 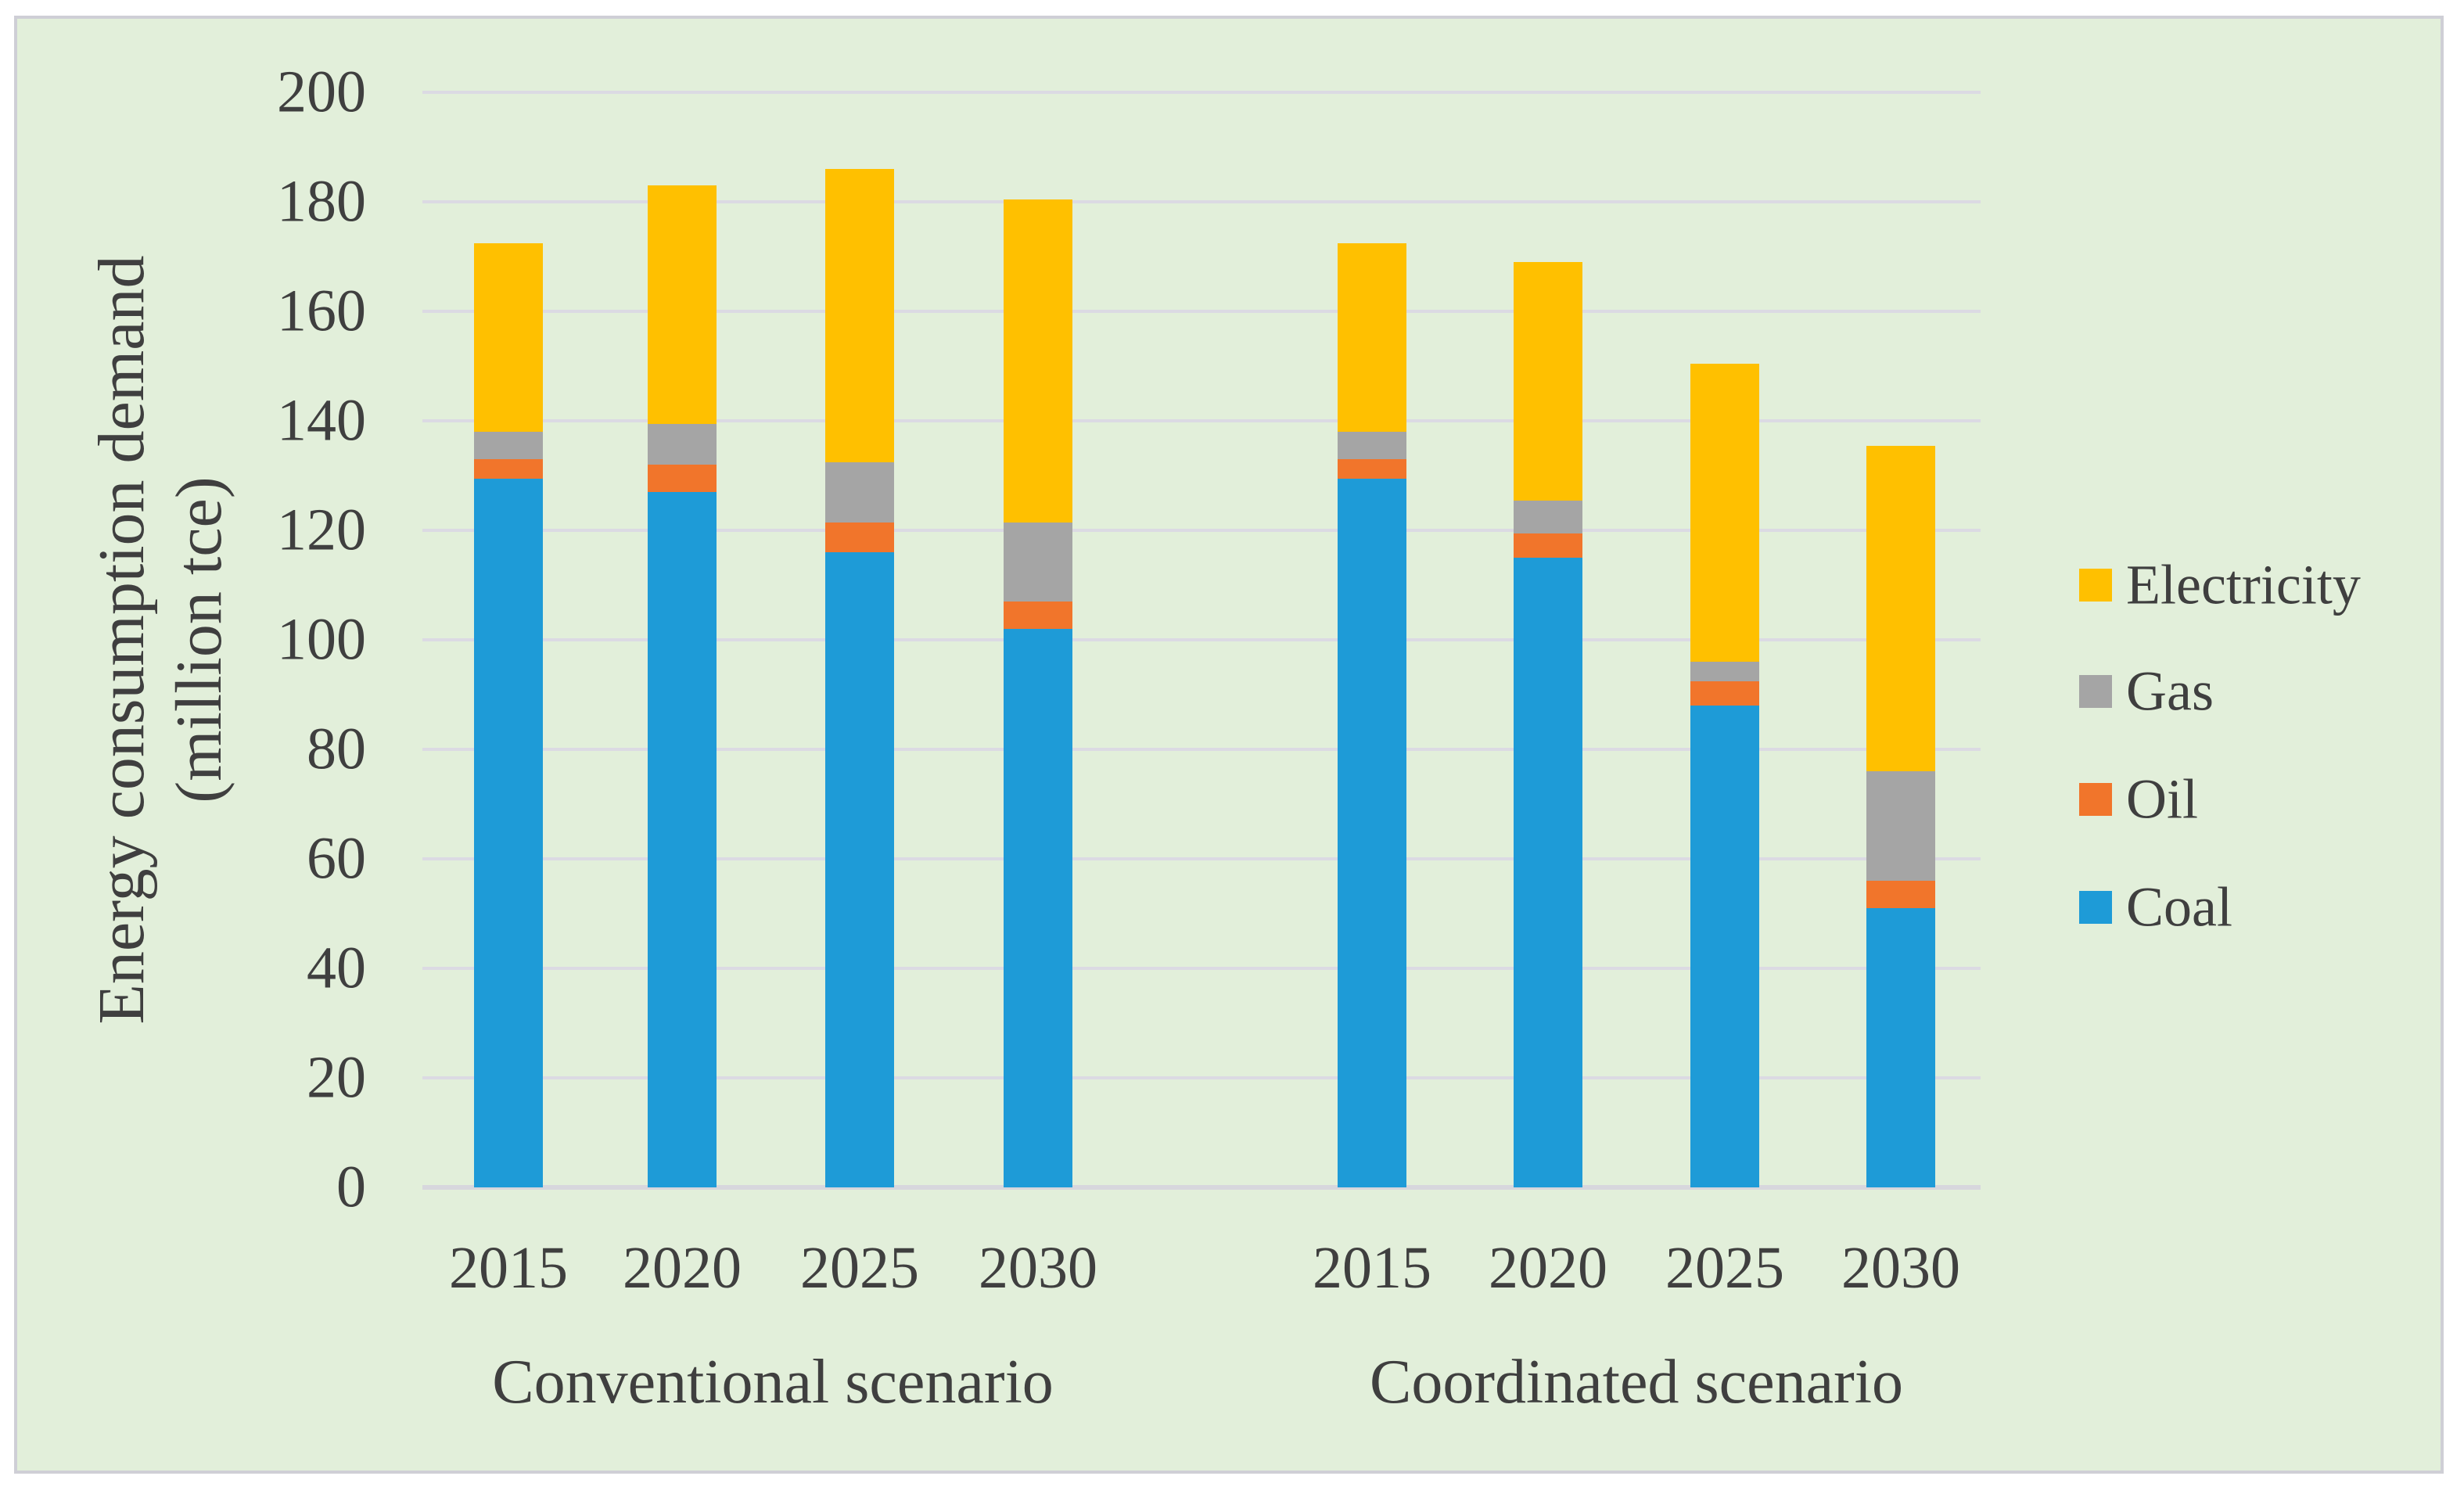 I want to click on legend-label-coal: Coal, so click(x=2179, y=907).